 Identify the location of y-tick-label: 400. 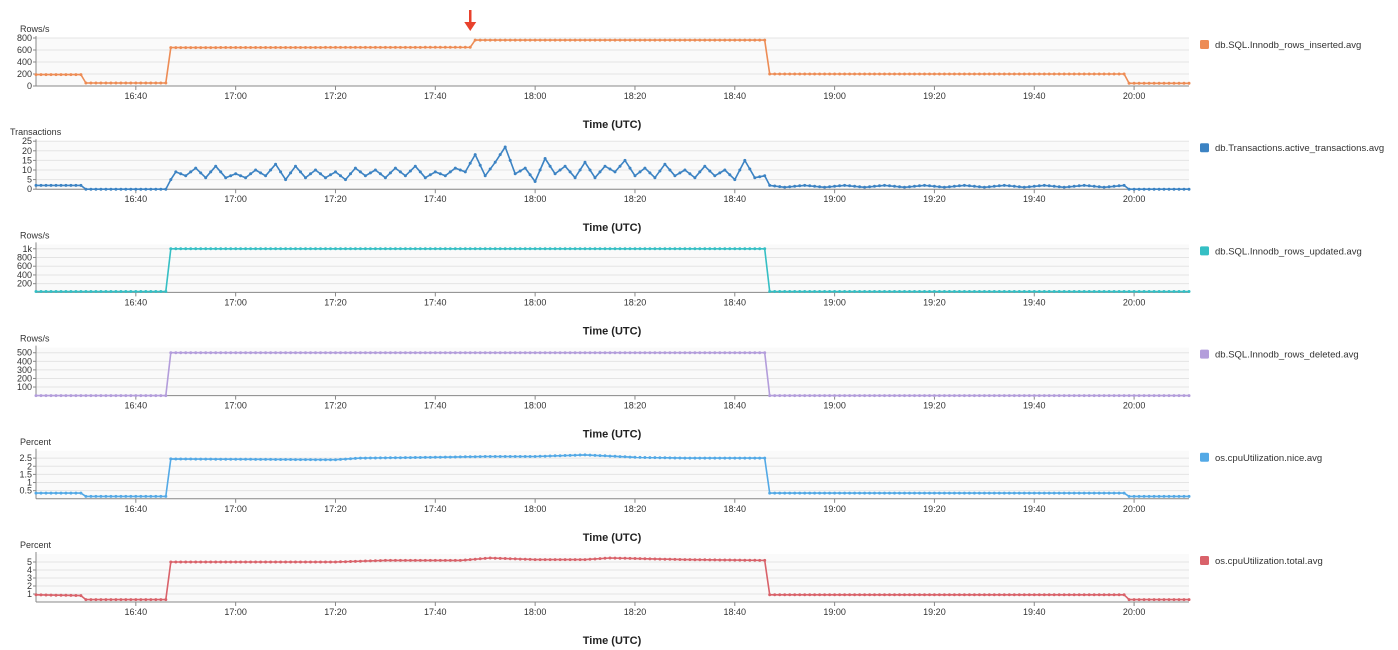
(24, 62).